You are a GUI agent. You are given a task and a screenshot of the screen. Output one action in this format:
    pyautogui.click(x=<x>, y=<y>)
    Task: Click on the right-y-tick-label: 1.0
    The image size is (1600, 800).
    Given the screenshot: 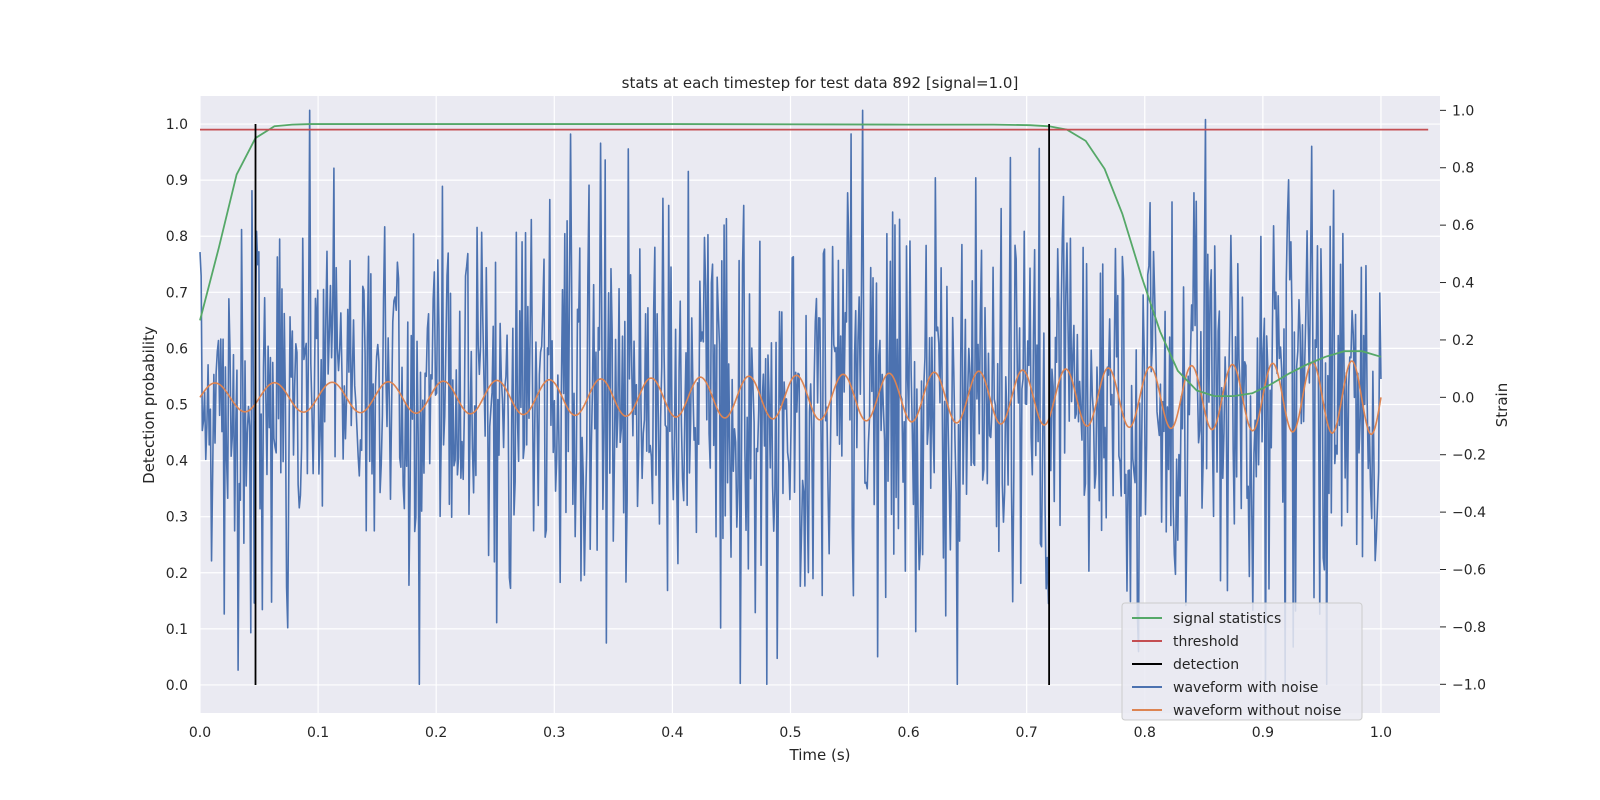 What is the action you would take?
    pyautogui.click(x=1463, y=111)
    